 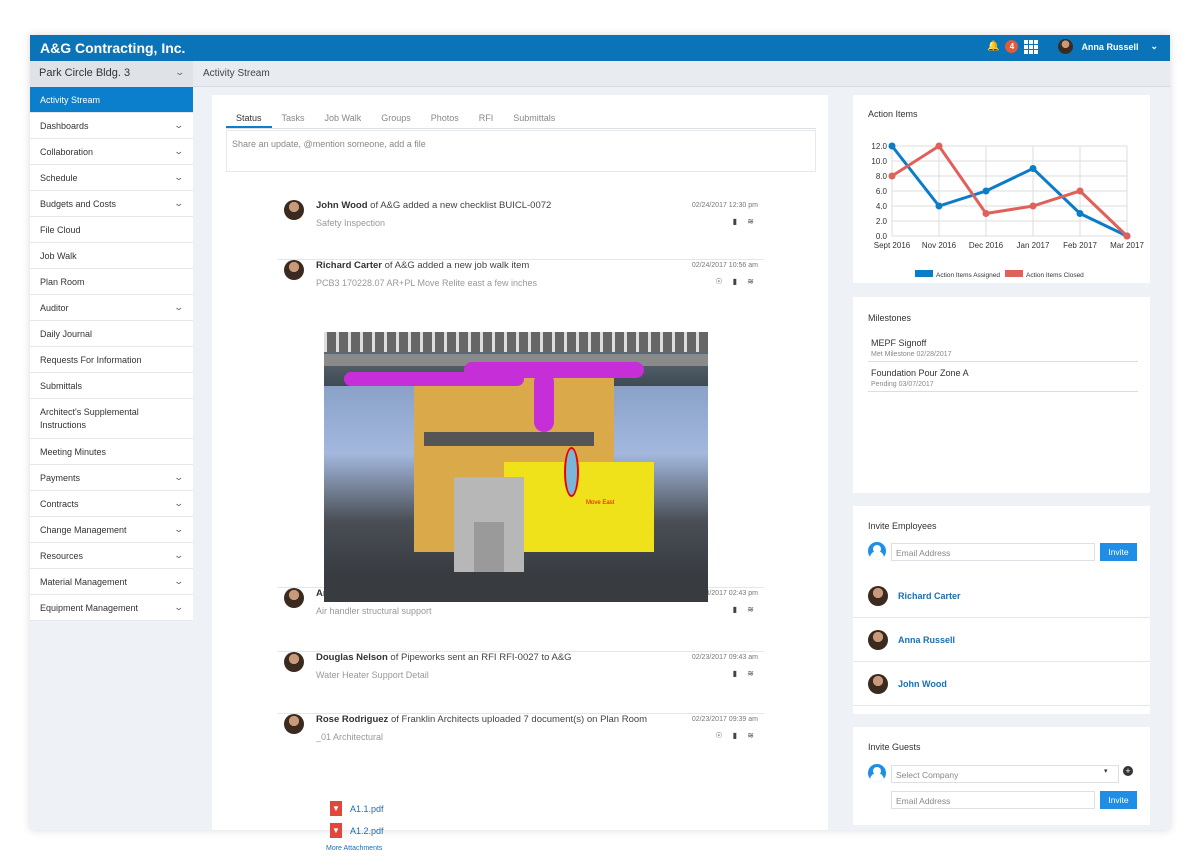 What do you see at coordinates (111, 556) in the screenshot?
I see `sidebar-item: Resources ⌄` at bounding box center [111, 556].